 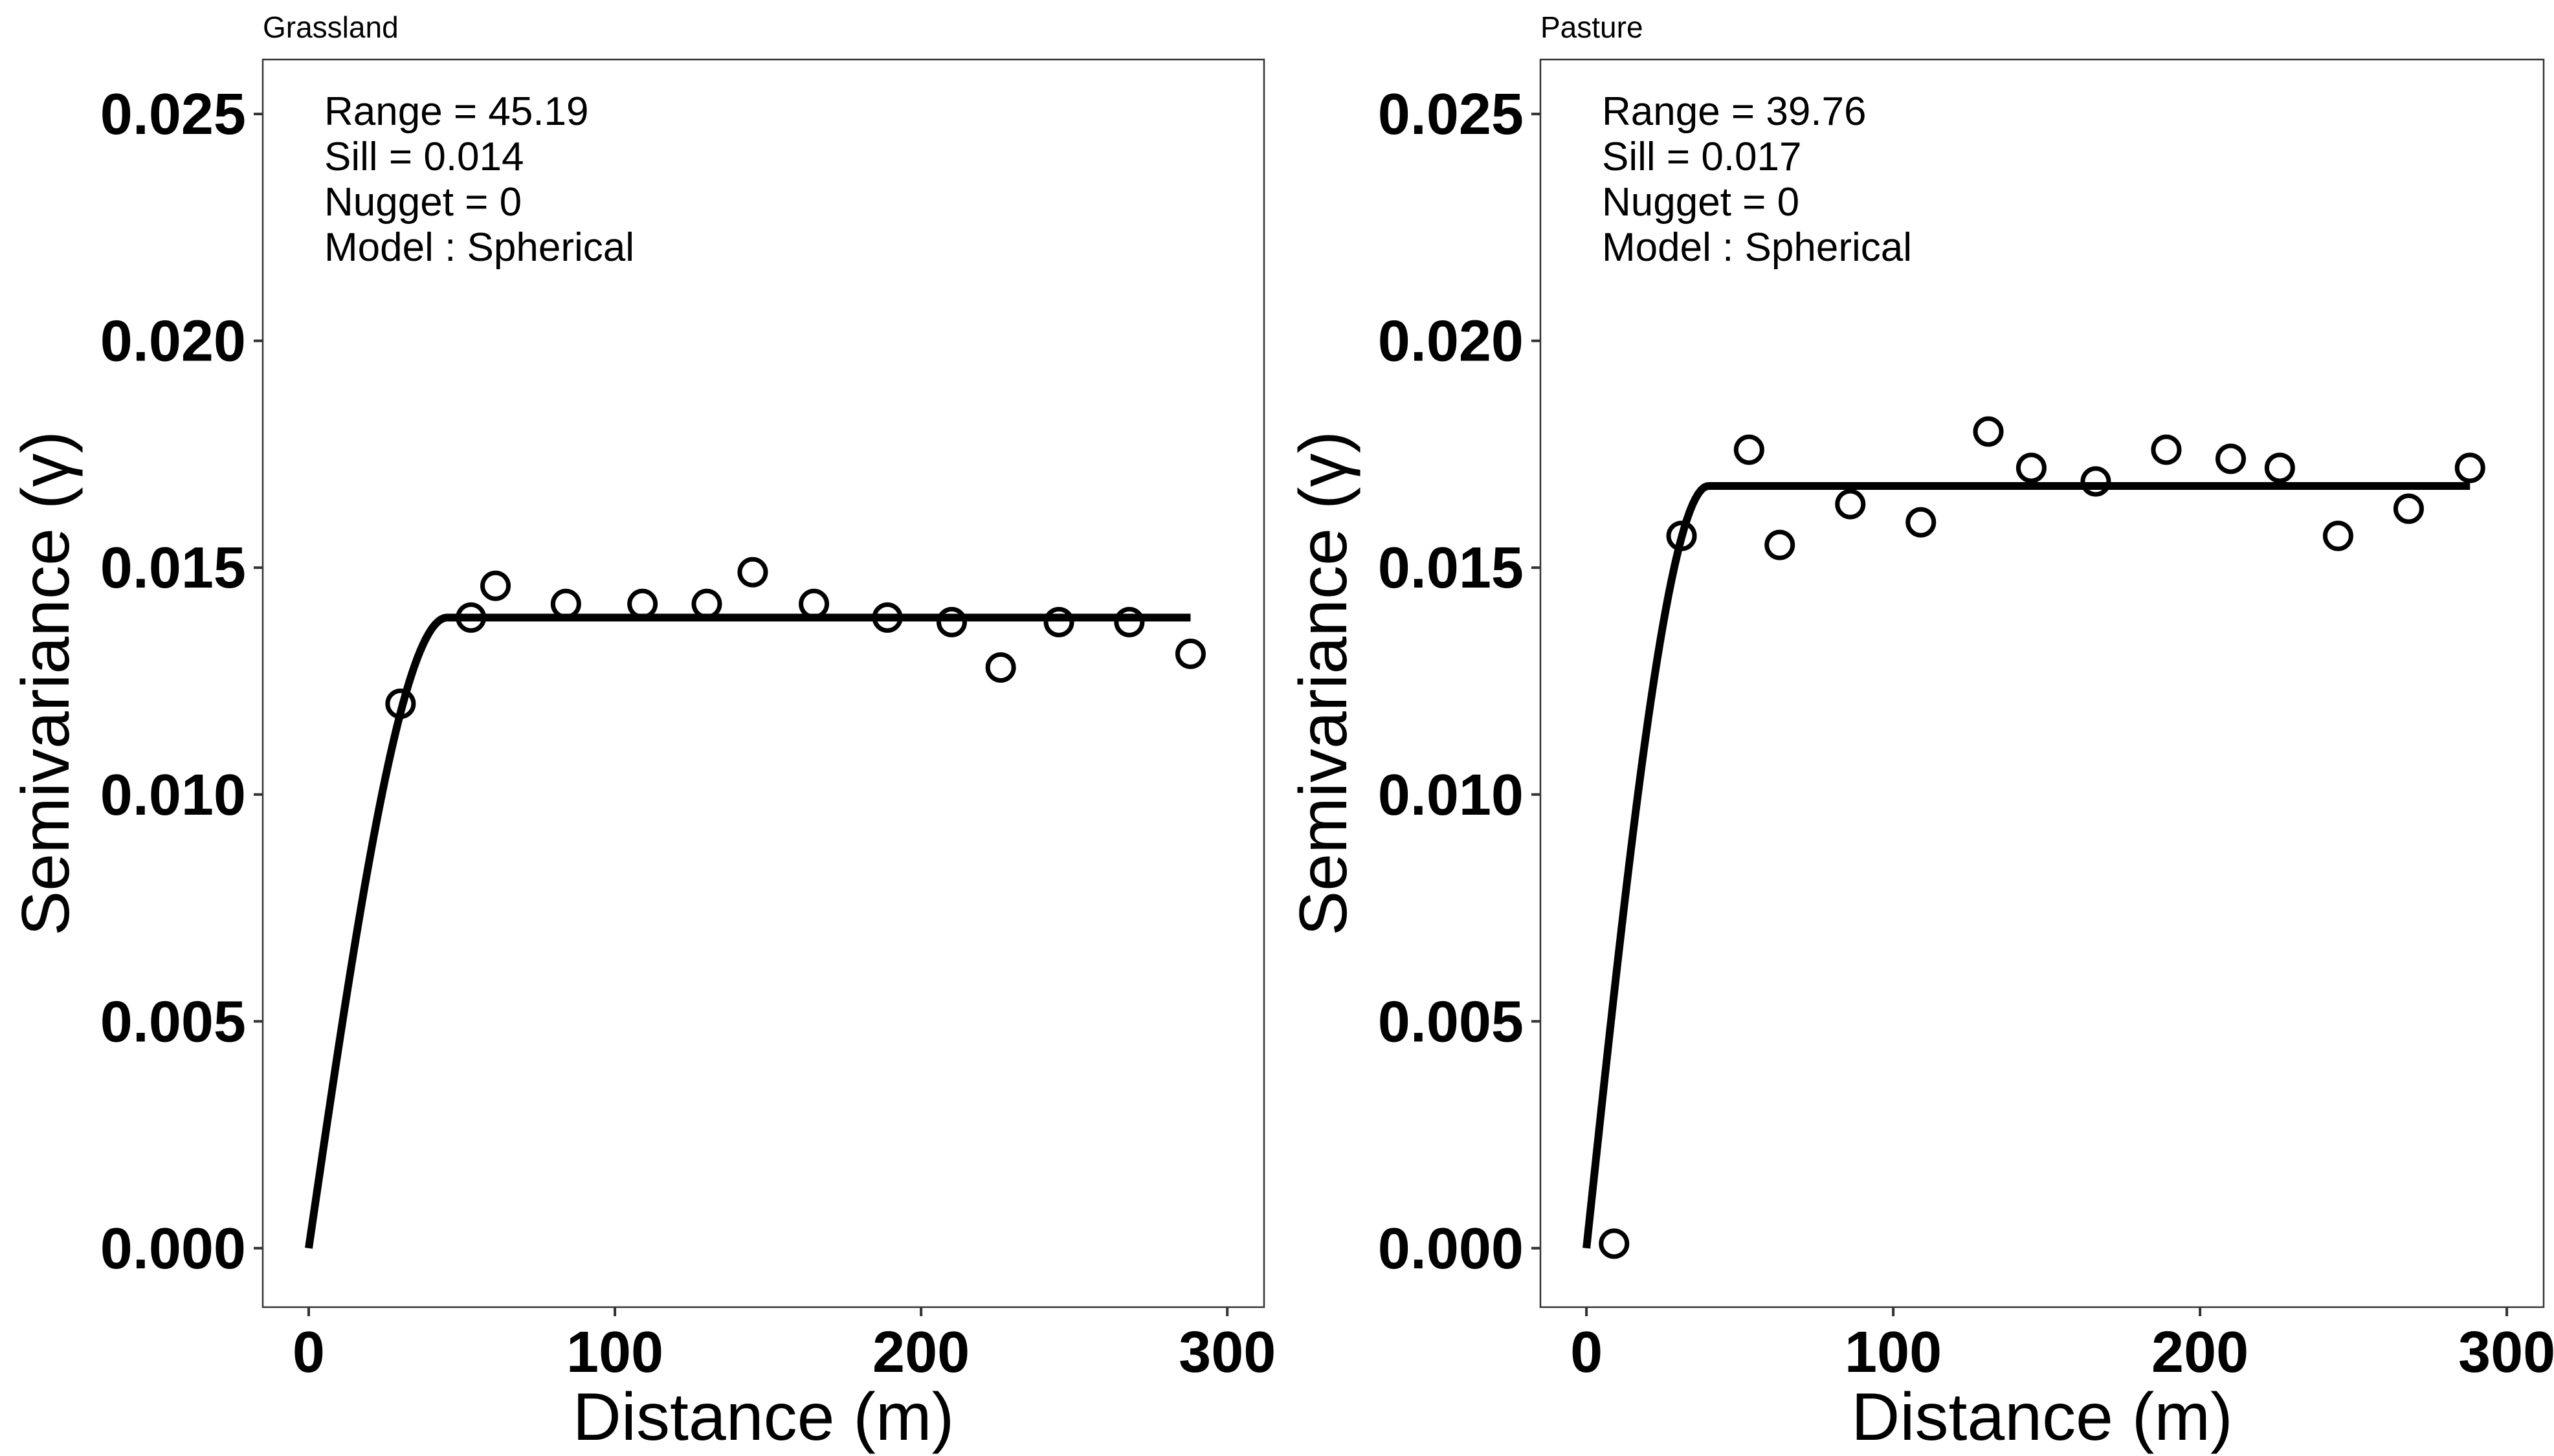 What do you see at coordinates (424, 157) in the screenshot?
I see `model-annotation: Sill = 0.014` at bounding box center [424, 157].